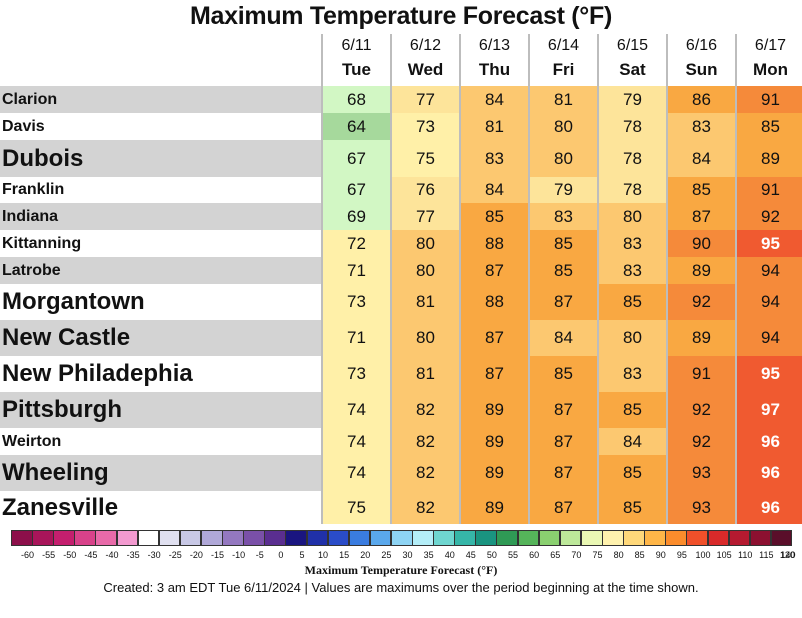 Image resolution: width=802 pixels, height=618 pixels. What do you see at coordinates (202, 587) in the screenshot?
I see `created-text: Created: 3 am EDT Tue 6/11/2024` at bounding box center [202, 587].